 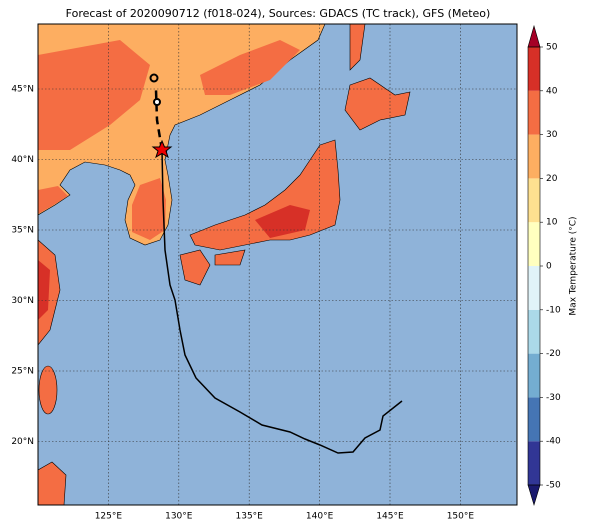 What do you see at coordinates (534, 495) in the screenshot?
I see `colorbar-under` at bounding box center [534, 495].